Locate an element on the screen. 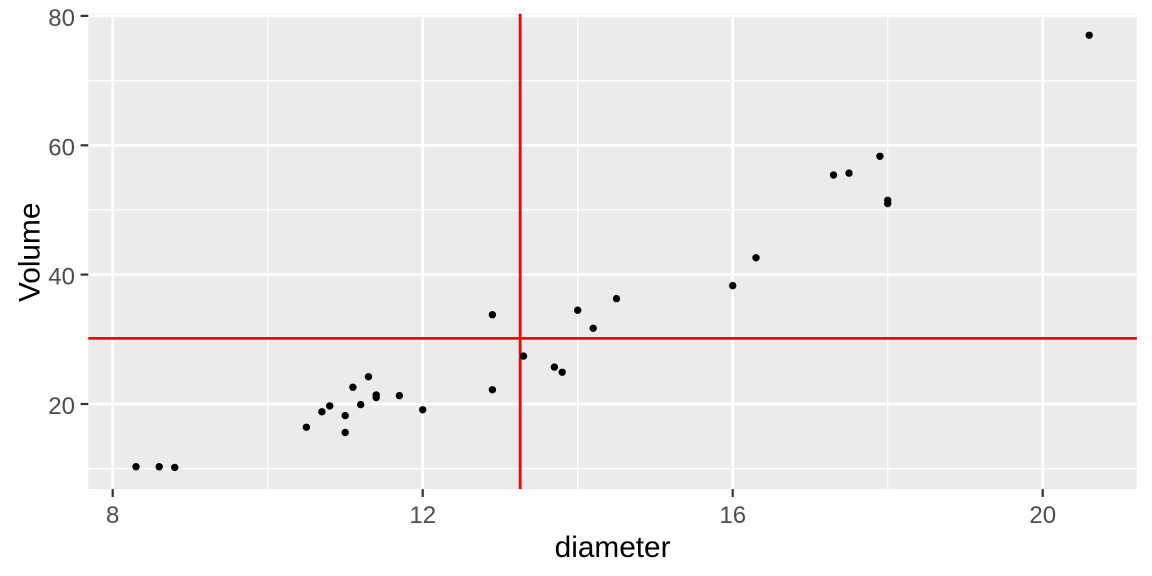  svg-text: Volume is located at coordinates (30, 252).